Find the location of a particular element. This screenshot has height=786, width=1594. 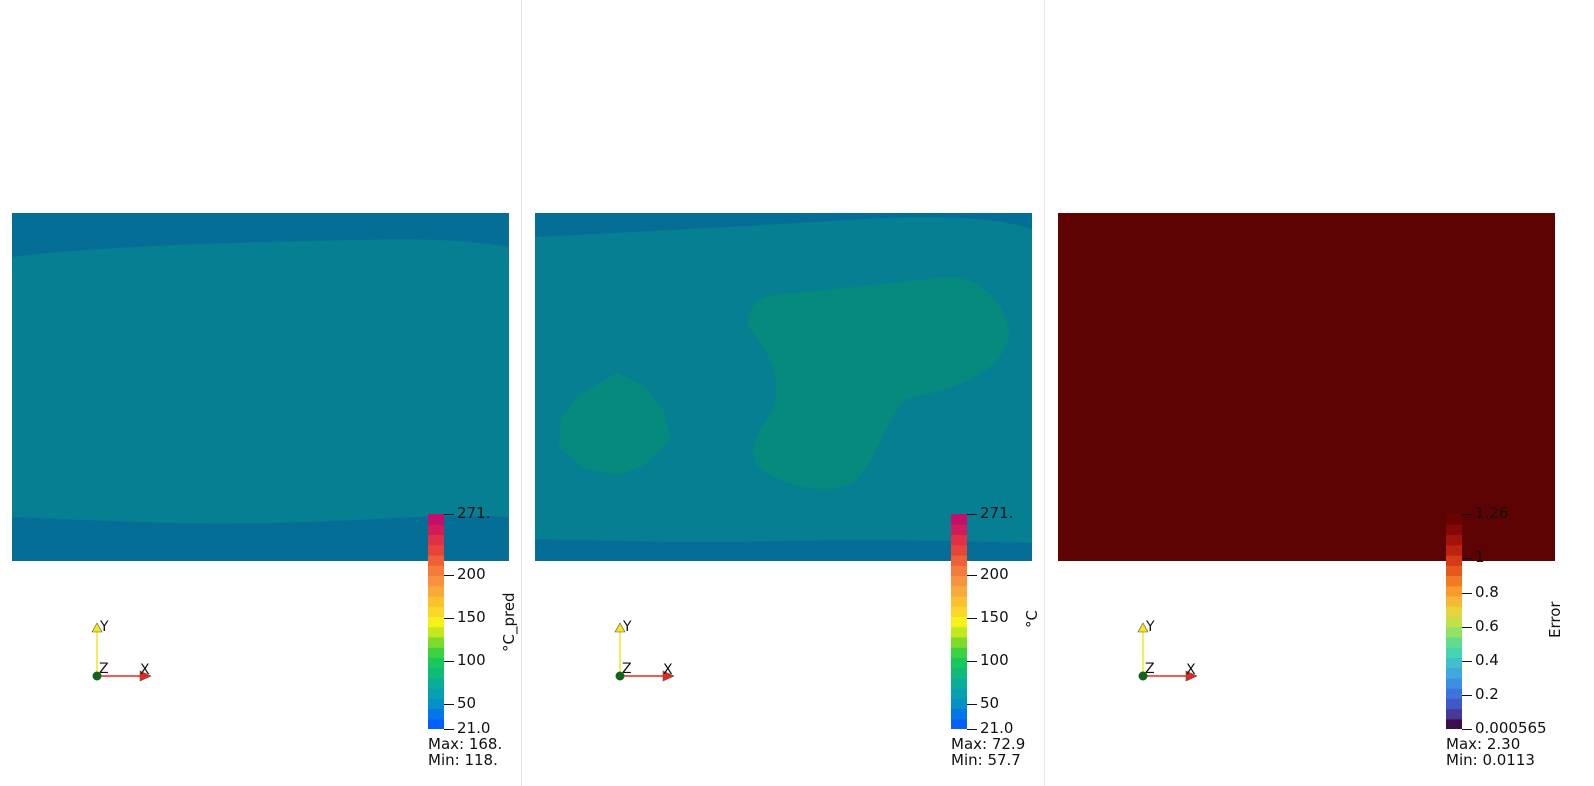

colorbar-tick-label: 100 is located at coordinates (994, 660).